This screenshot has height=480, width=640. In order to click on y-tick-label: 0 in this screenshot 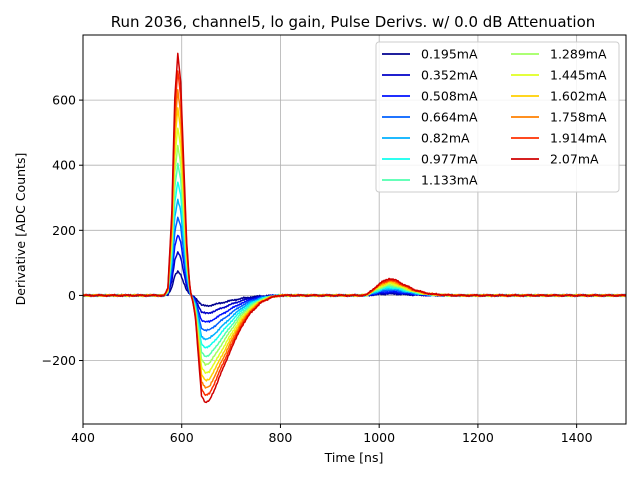, I will do `click(72, 295)`.